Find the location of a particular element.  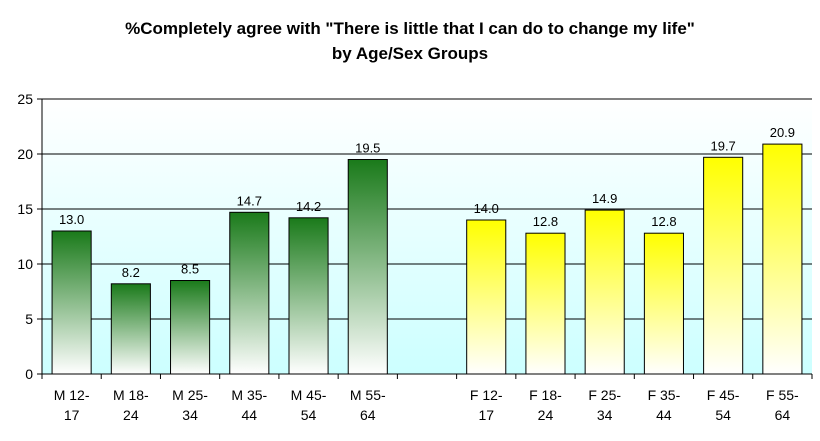

category-label-line-1: M 18- is located at coordinates (131, 395).